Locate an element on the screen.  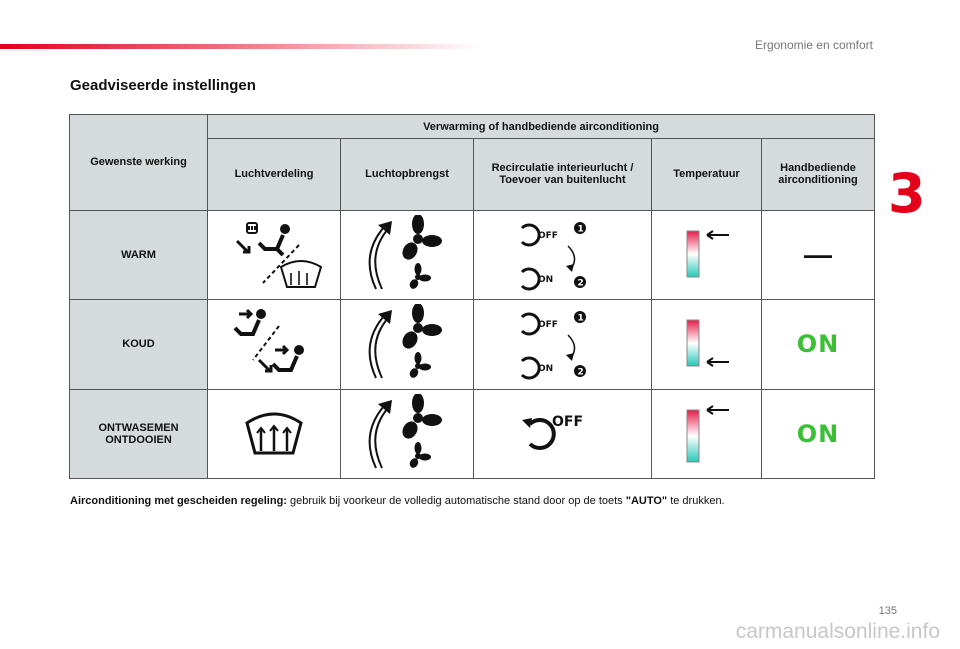
ac-off-dash: — is located at coordinates (818, 254).